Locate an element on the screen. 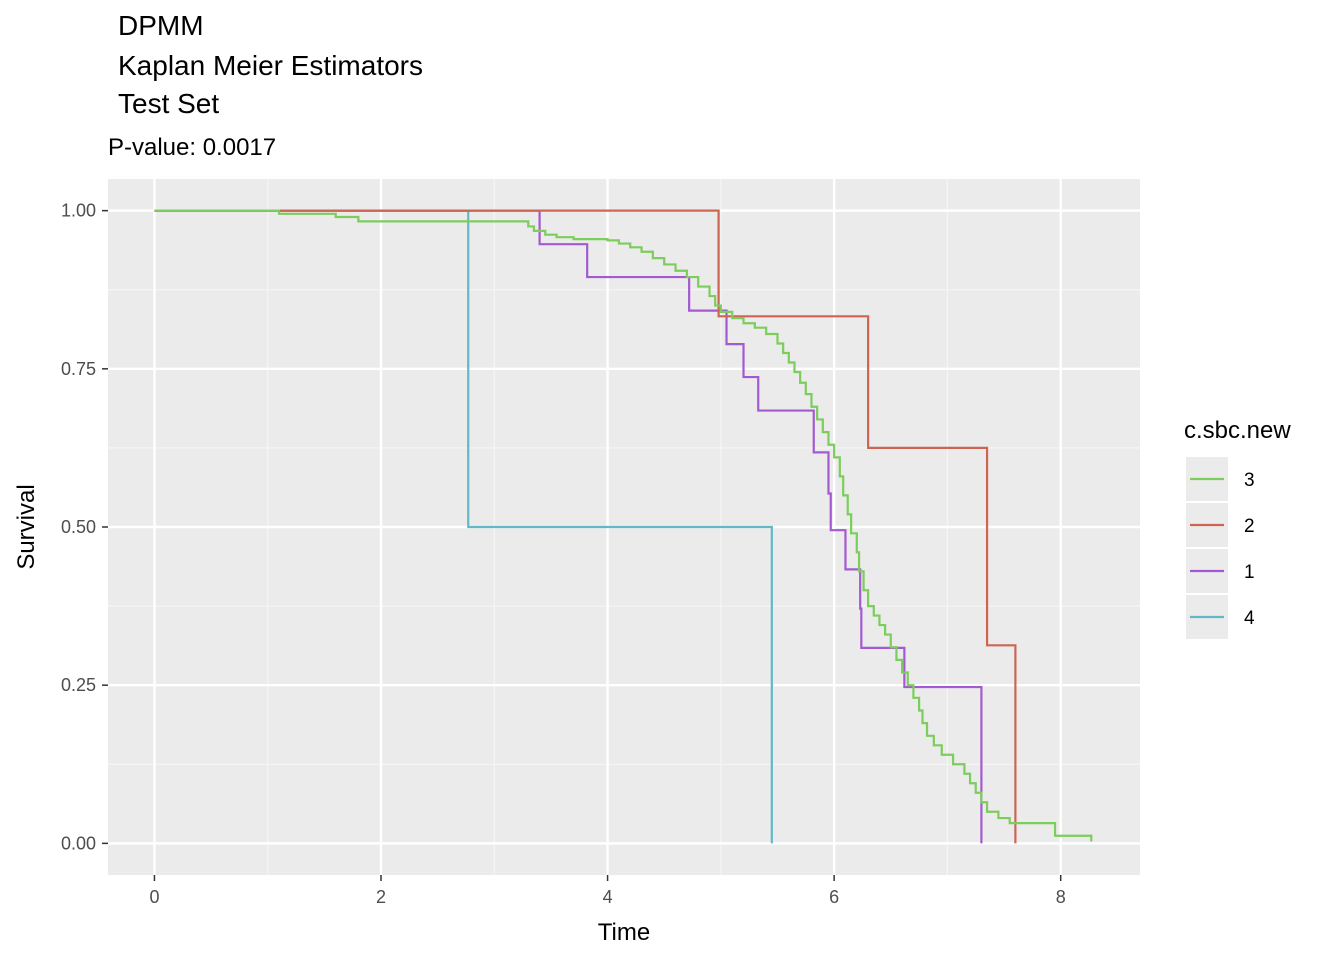 The height and width of the screenshot is (960, 1344). legend-label-3: 3 is located at coordinates (1249, 480).